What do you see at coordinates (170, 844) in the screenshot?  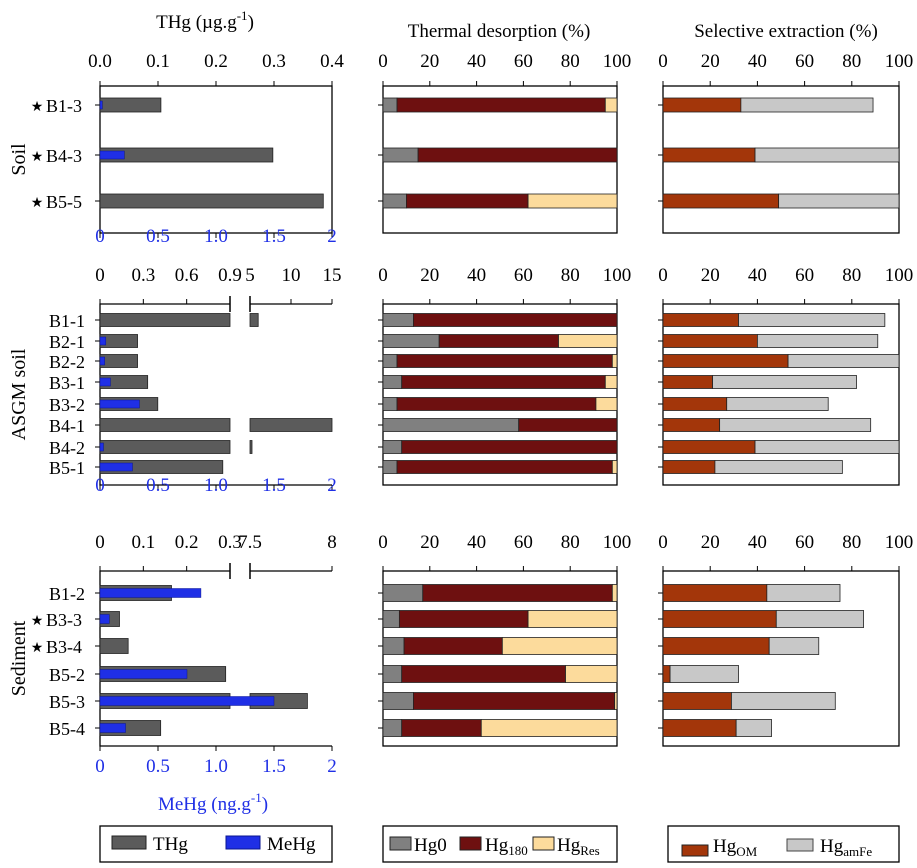 I see `legend-label-thg: THg` at bounding box center [170, 844].